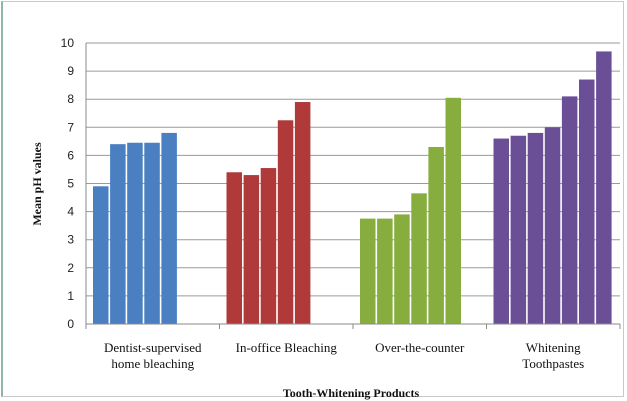  What do you see at coordinates (70, 155) in the screenshot?
I see `y-tick-label: 6` at bounding box center [70, 155].